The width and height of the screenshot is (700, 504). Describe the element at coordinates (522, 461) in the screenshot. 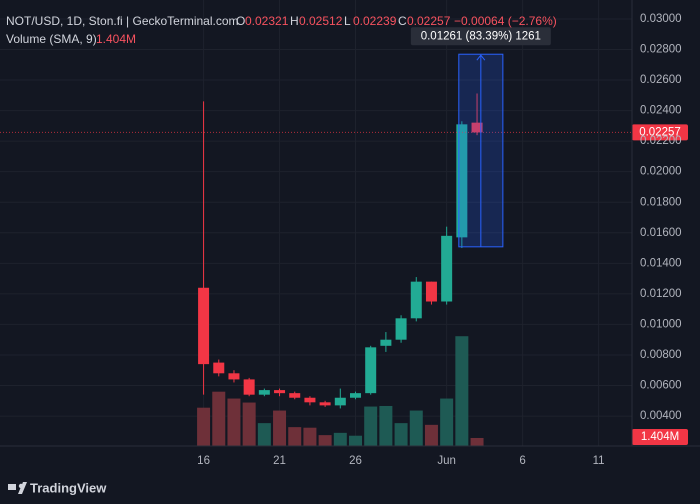

I see `x-tick-label: 6` at that location.